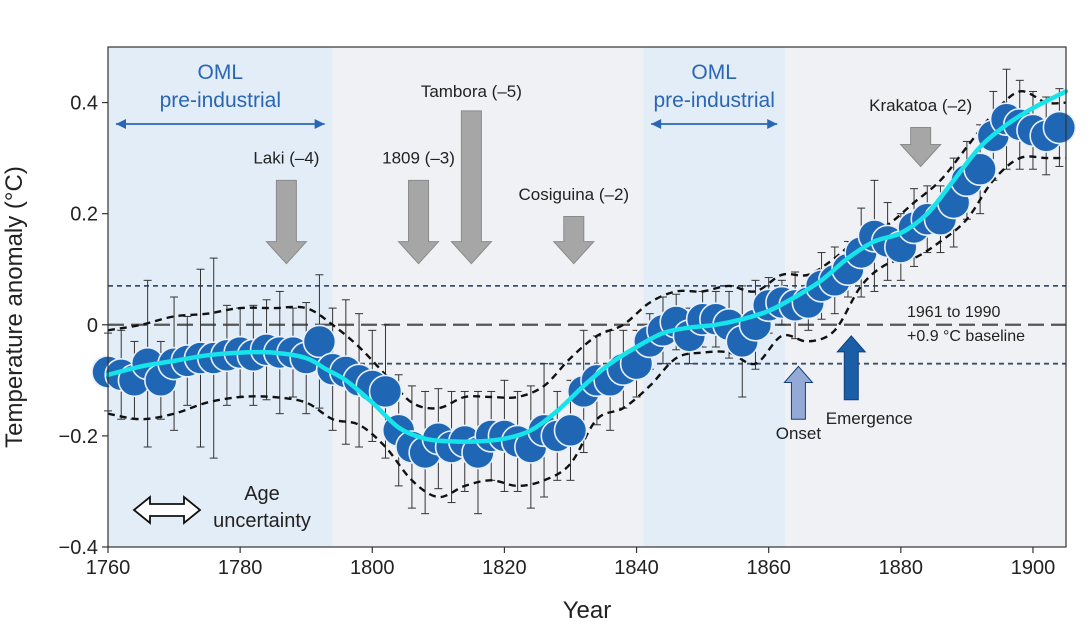 This screenshot has width=1091, height=624. What do you see at coordinates (372, 568) in the screenshot?
I see `x-tick-label: 1800` at bounding box center [372, 568].